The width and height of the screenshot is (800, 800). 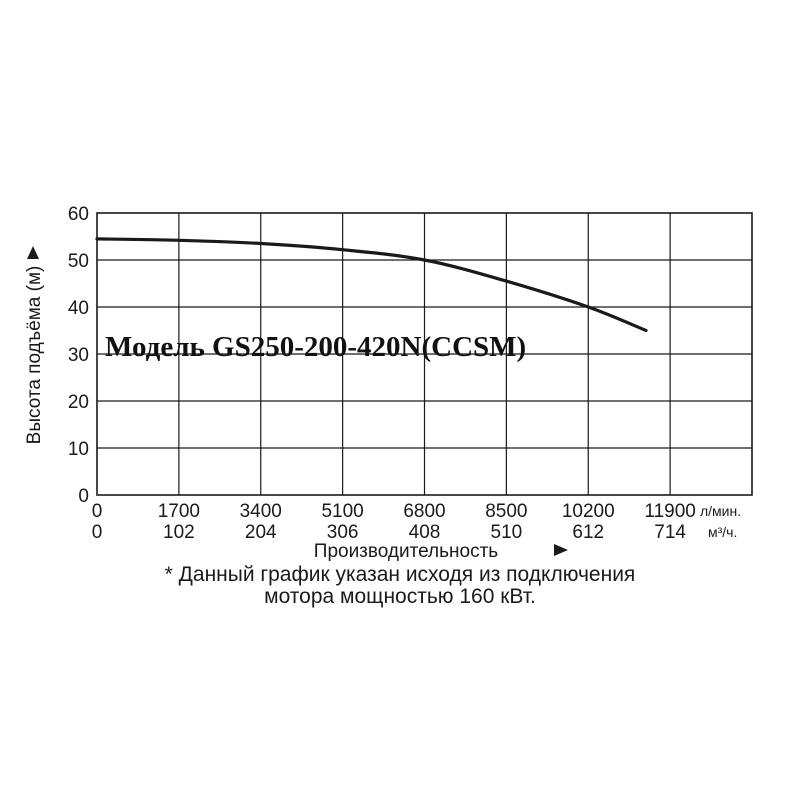 What do you see at coordinates (561, 550) in the screenshot?
I see `x-axis-arrow-icon` at bounding box center [561, 550].